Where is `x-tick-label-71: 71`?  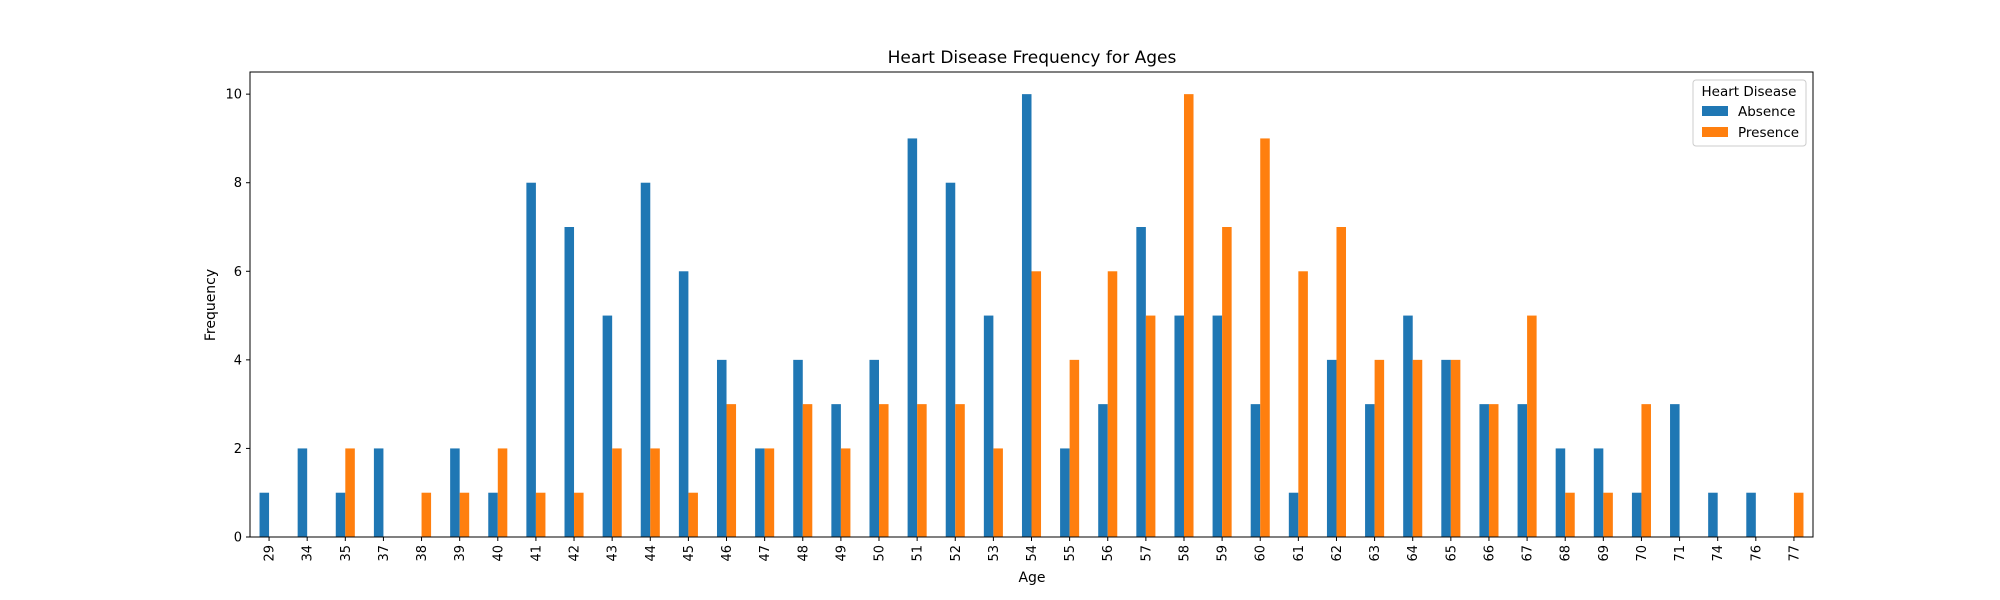 x-tick-label-71: 71 is located at coordinates (1680, 553).